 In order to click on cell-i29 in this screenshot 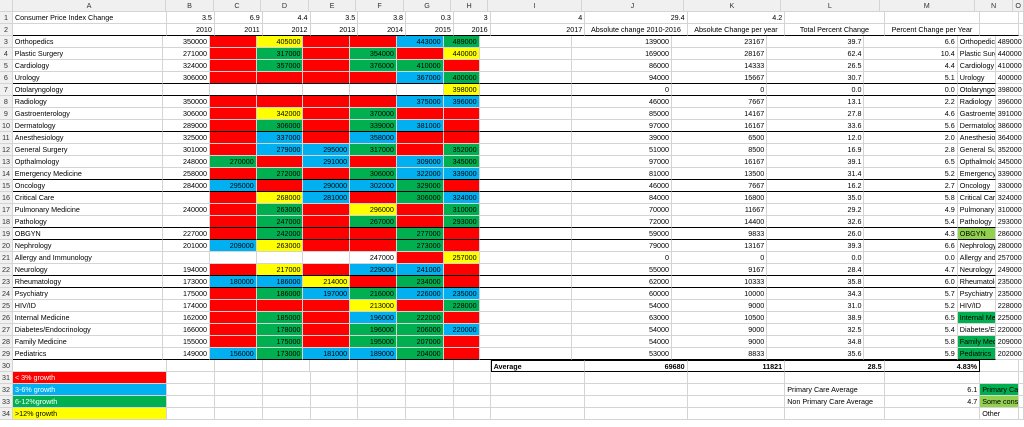, I will do `click(525, 354)`.